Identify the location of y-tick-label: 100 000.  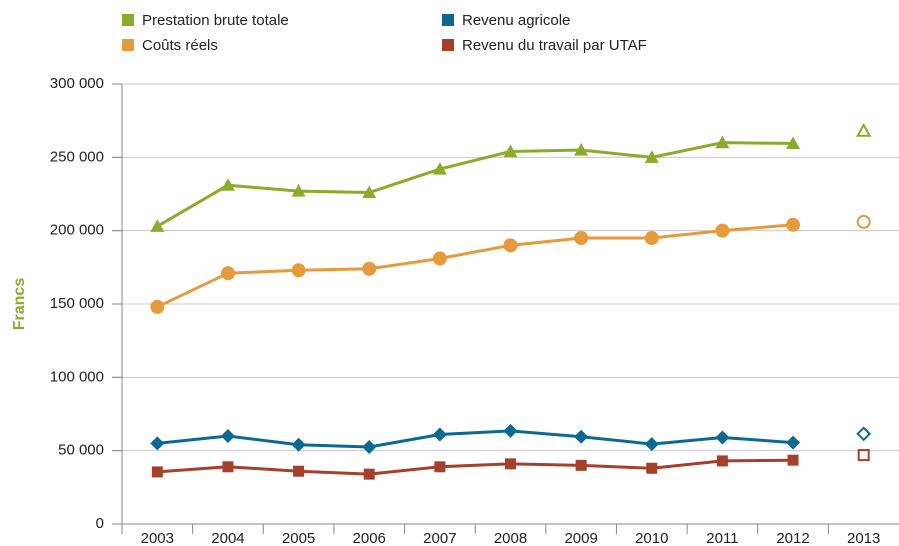
(77, 376).